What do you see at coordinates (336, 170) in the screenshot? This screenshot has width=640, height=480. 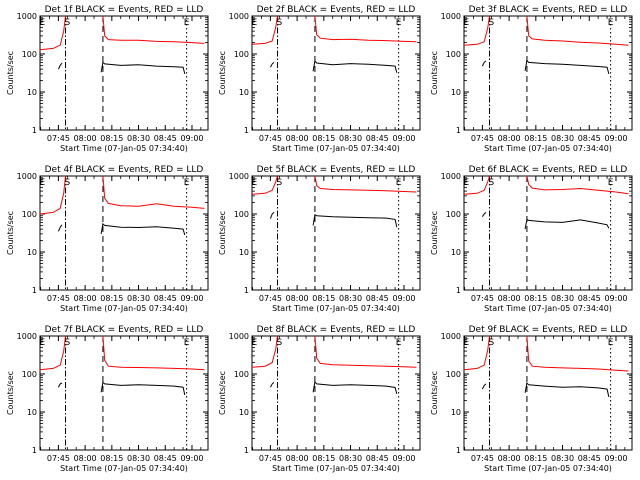 I see `chart-title: Det 5f BLACK = Events, RED = LLD` at bounding box center [336, 170].